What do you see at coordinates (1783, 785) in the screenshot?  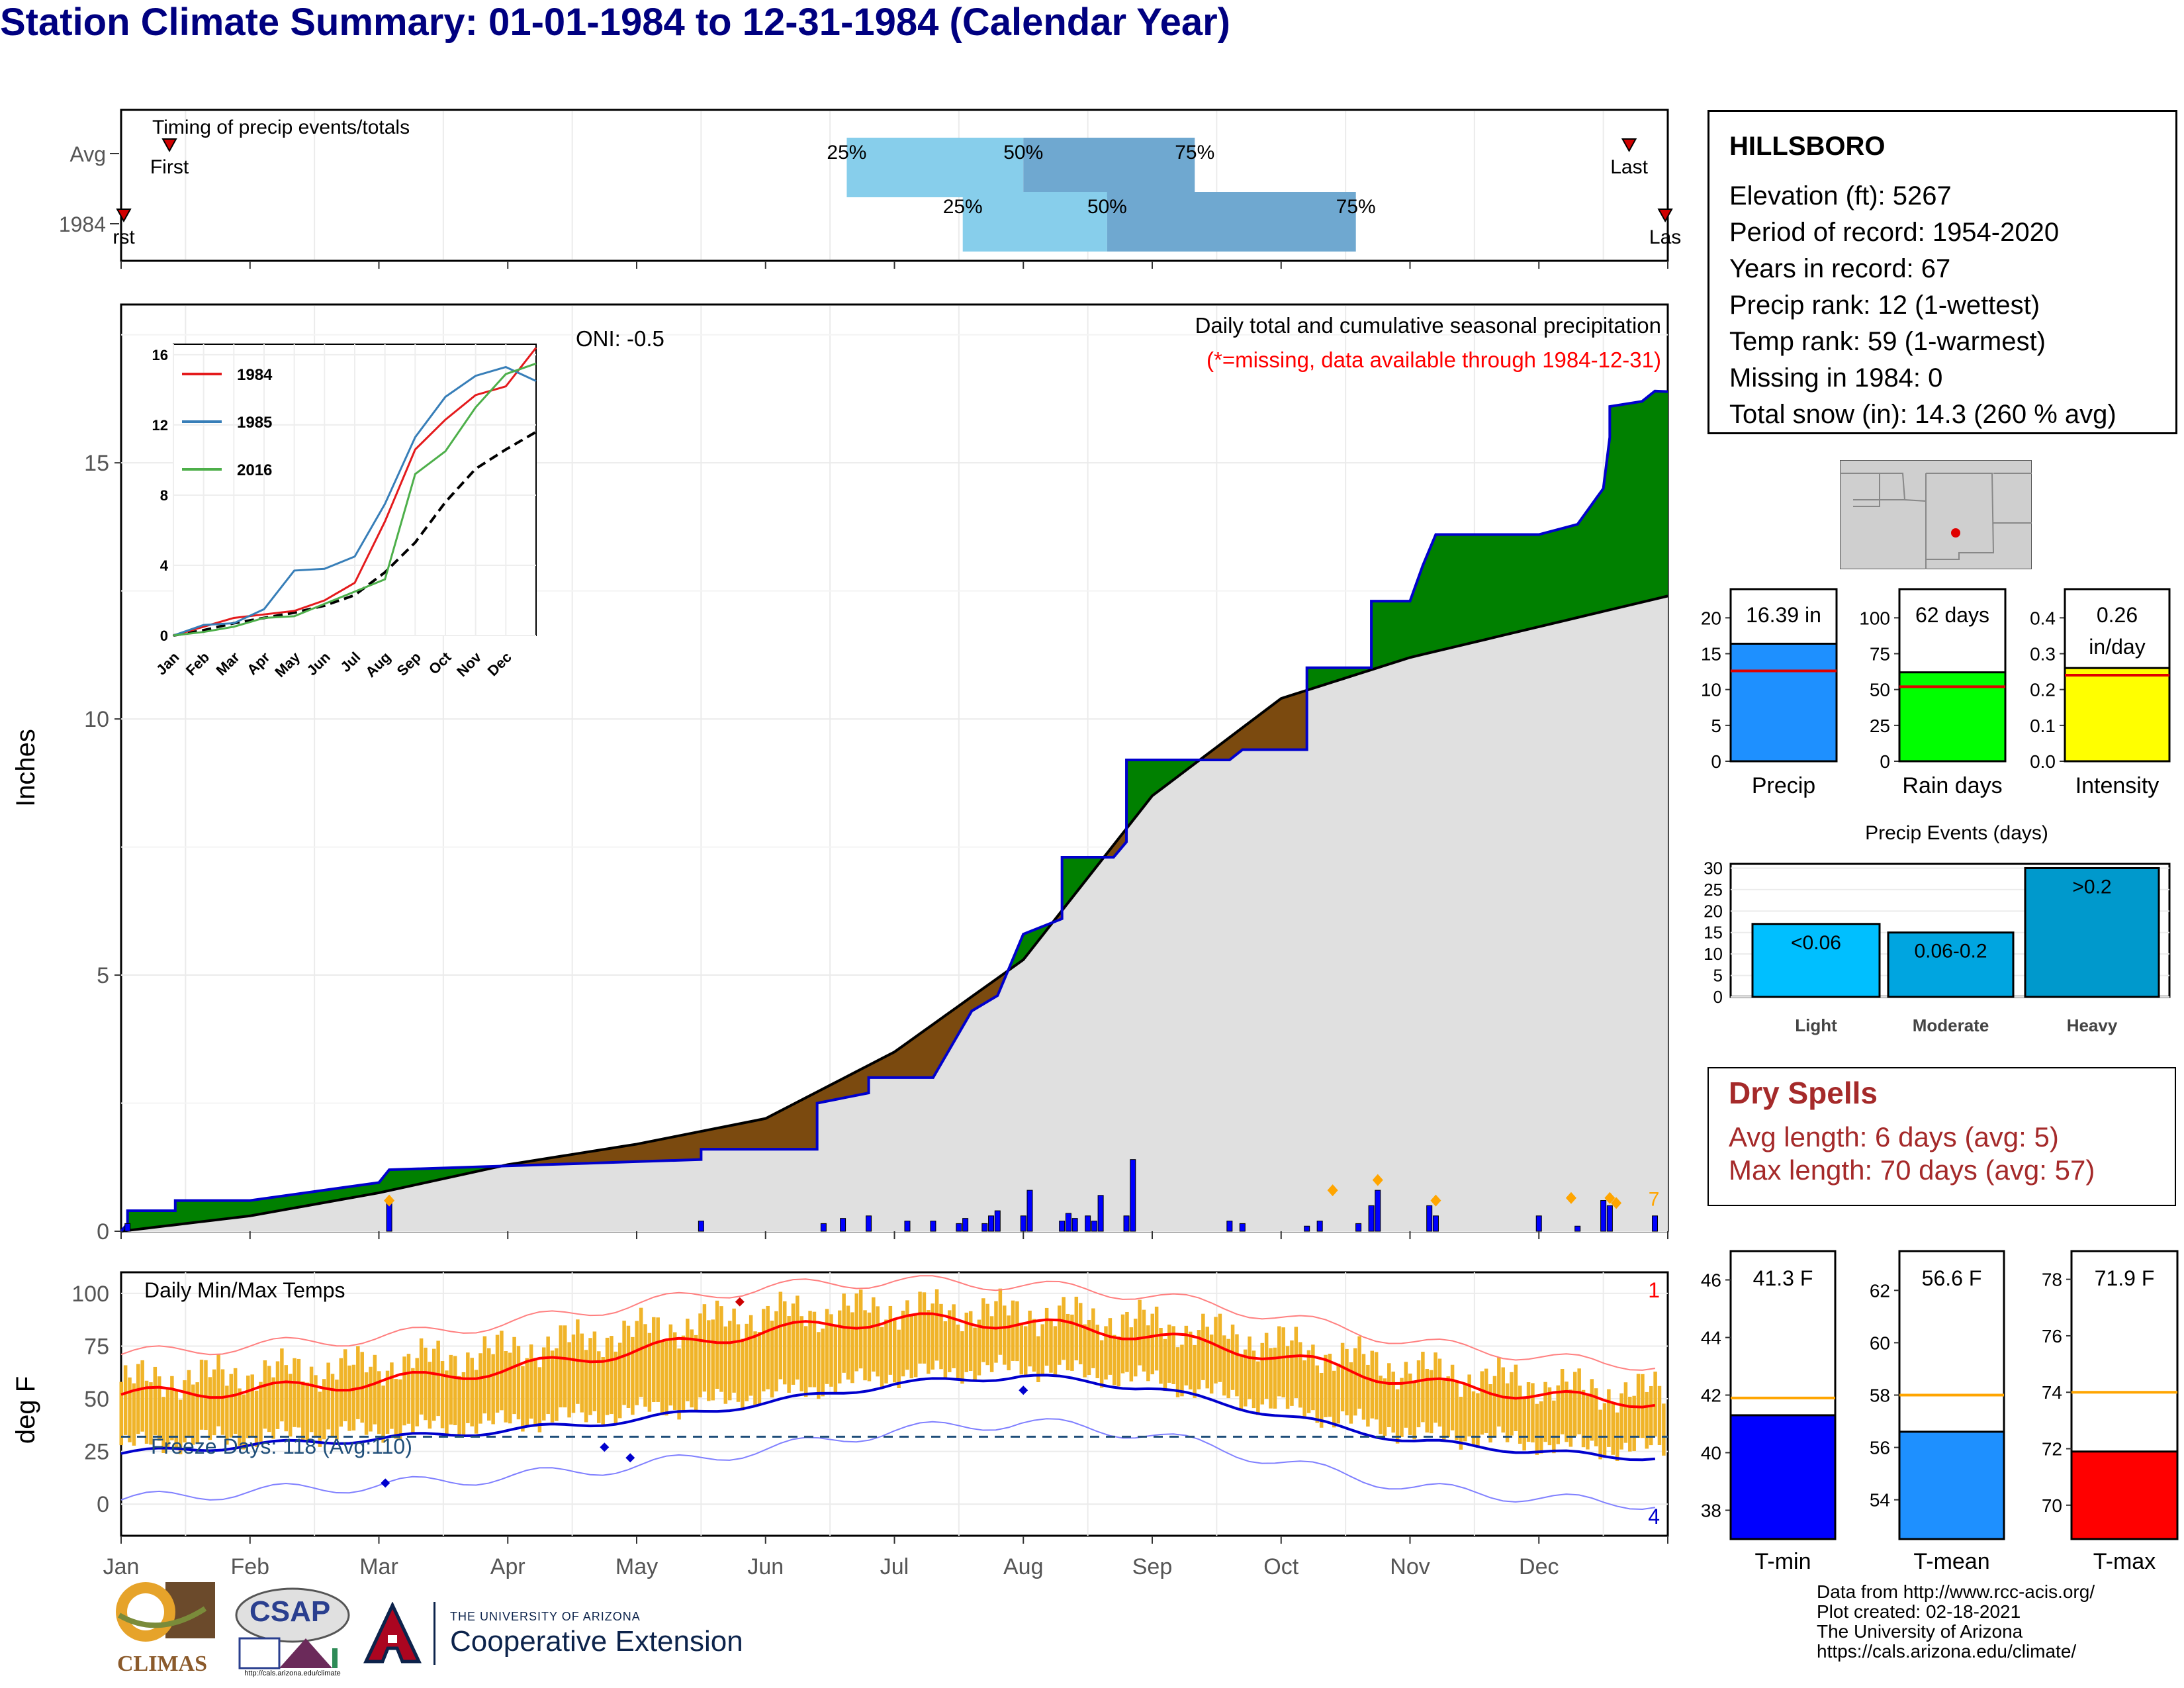 I see `summary-label: Precip` at bounding box center [1783, 785].